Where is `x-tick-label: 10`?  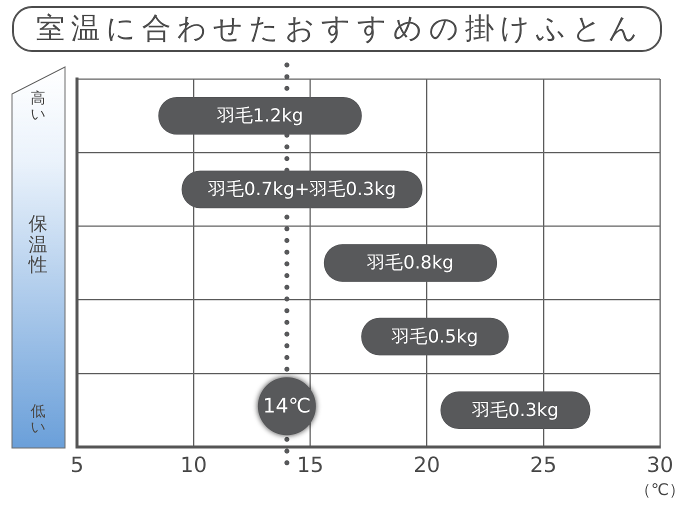 x-tick-label: 10 is located at coordinates (193, 465).